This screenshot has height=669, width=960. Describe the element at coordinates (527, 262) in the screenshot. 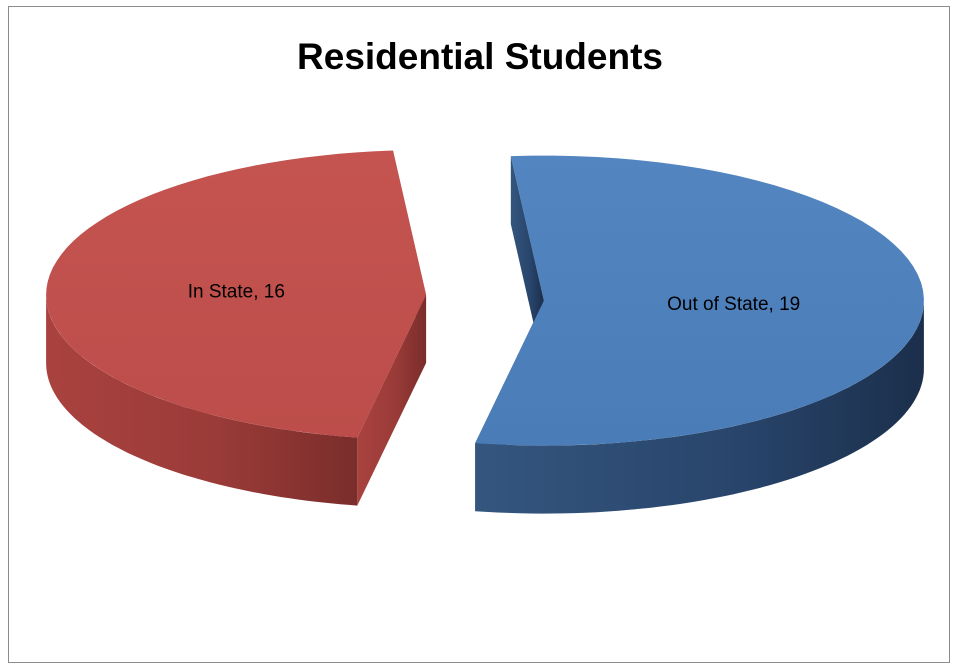

I see `slice-cut-face-out-of-state` at that location.